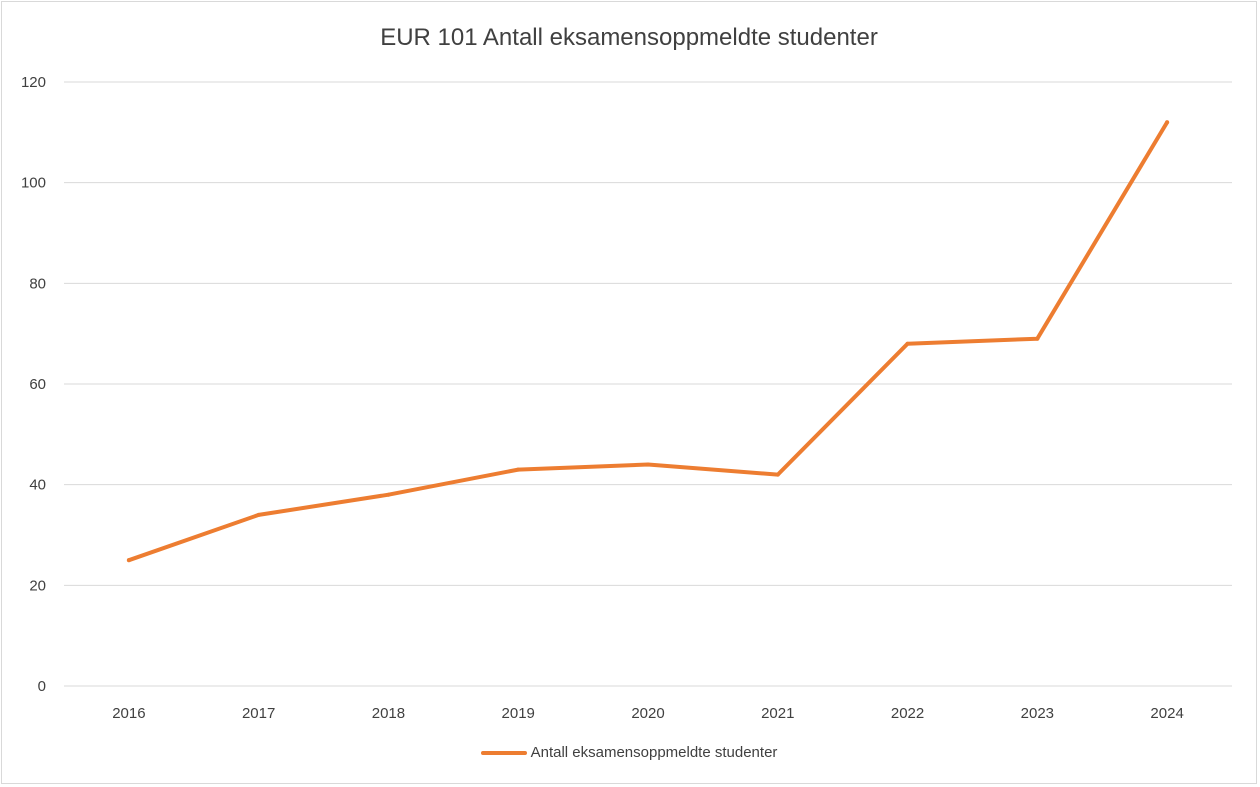  Describe the element at coordinates (648, 464) in the screenshot. I see `data-point-2020` at that location.